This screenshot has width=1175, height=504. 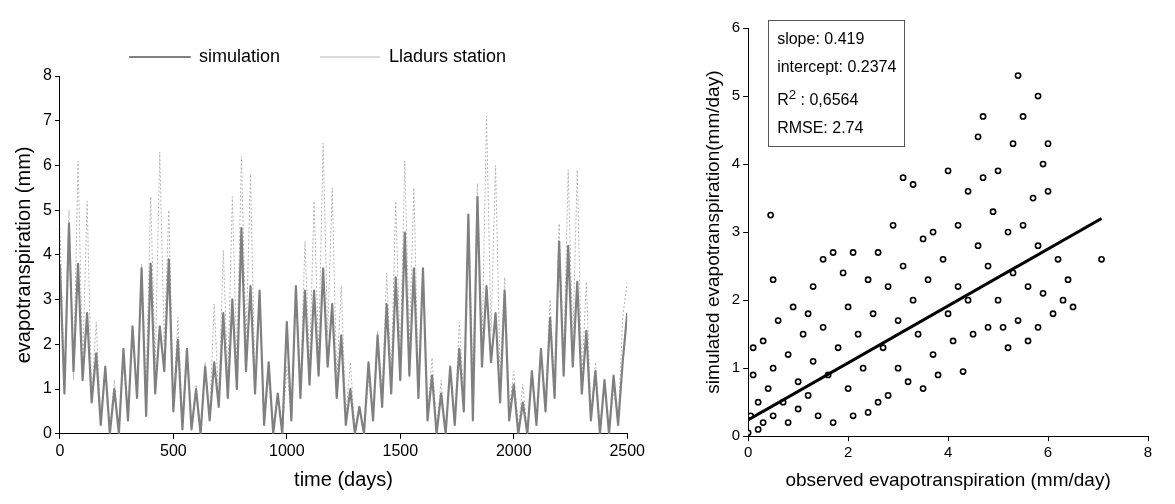 I want to click on x-tick-label: 2000, so click(x=513, y=450).